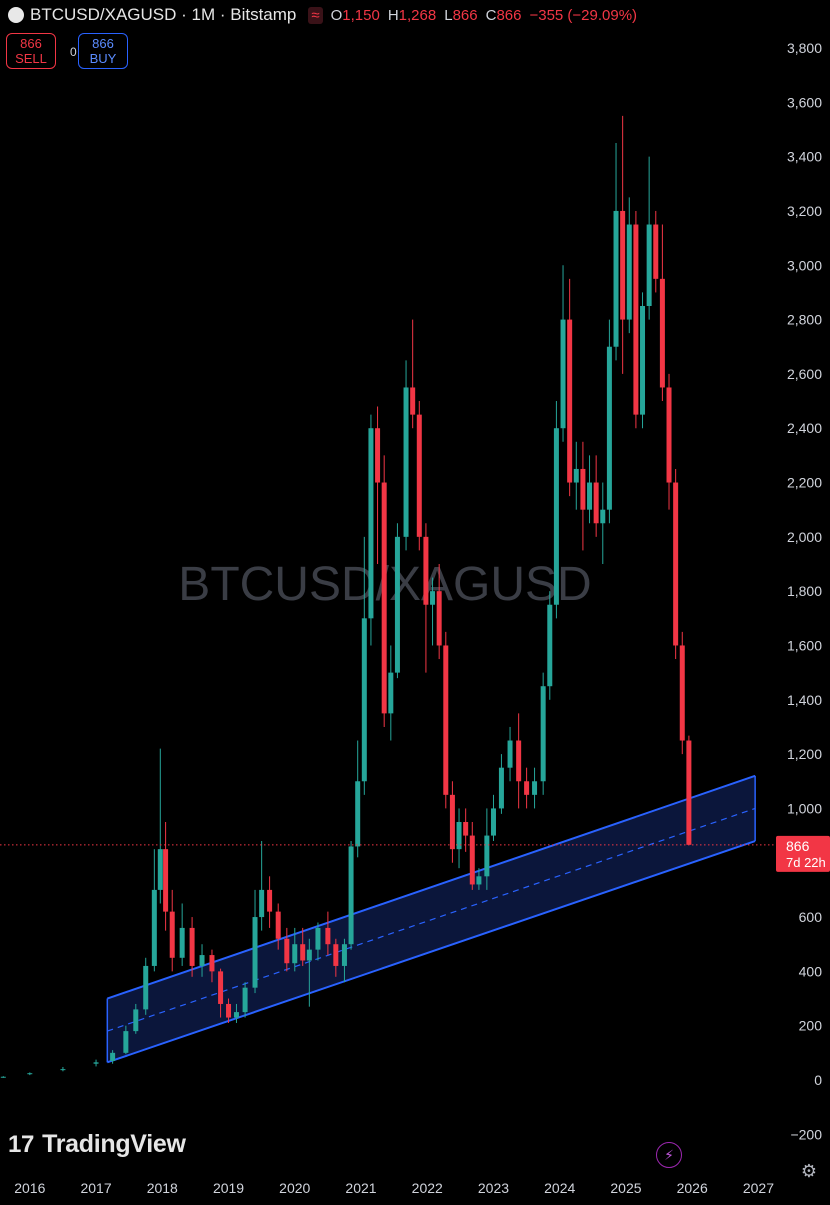 The height and width of the screenshot is (1205, 830). I want to click on symbol-icon, so click(16, 15).